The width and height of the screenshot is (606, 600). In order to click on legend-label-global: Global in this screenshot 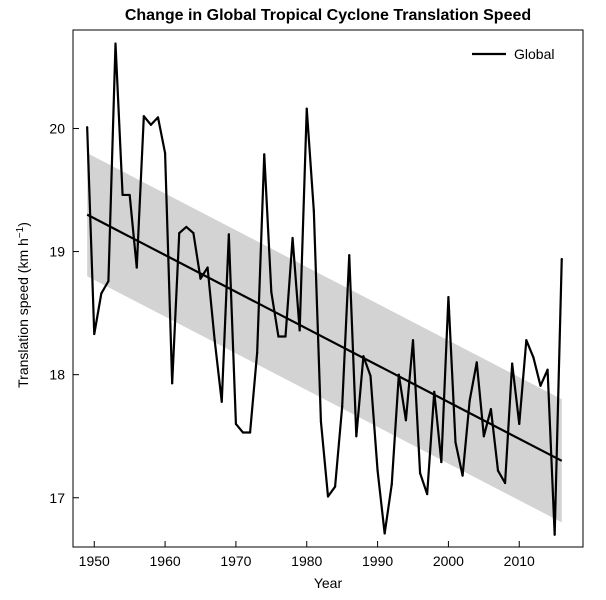, I will do `click(534, 54)`.